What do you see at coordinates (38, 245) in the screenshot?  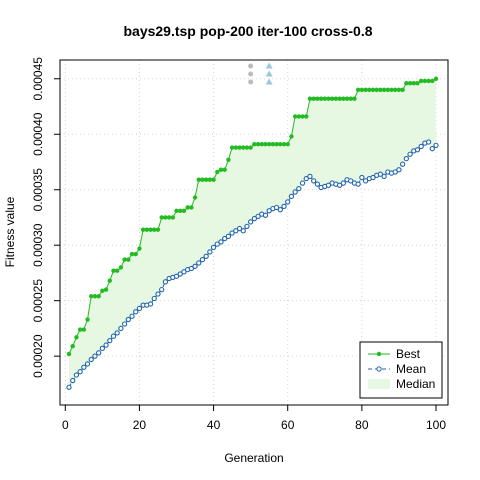 I see `y-tick-label: 0.00030` at bounding box center [38, 245].